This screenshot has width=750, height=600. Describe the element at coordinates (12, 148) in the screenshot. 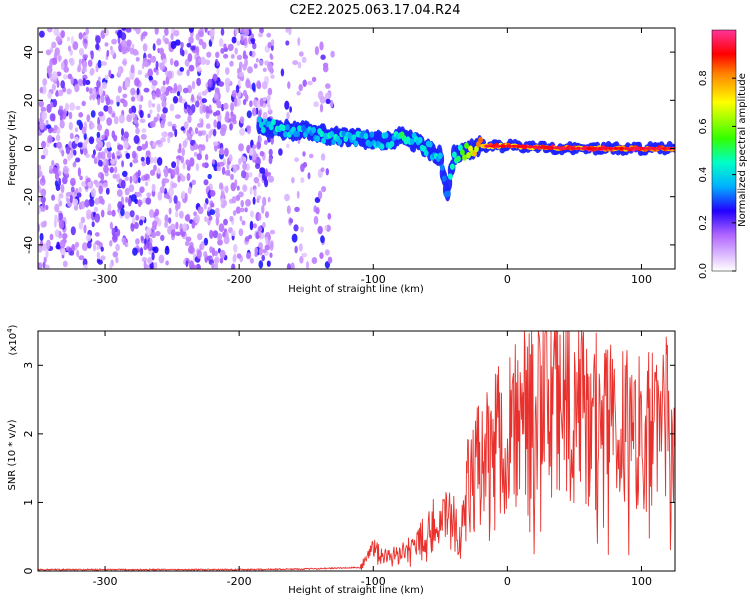

I see `spectrogram-y-label: Frequency (Hz)` at that location.